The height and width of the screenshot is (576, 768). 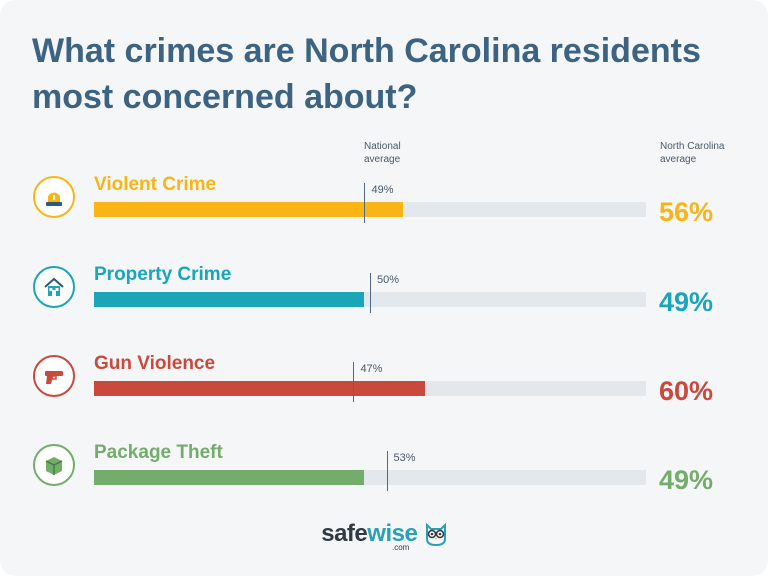 What do you see at coordinates (392, 533) in the screenshot?
I see `logo-wise: wise` at bounding box center [392, 533].